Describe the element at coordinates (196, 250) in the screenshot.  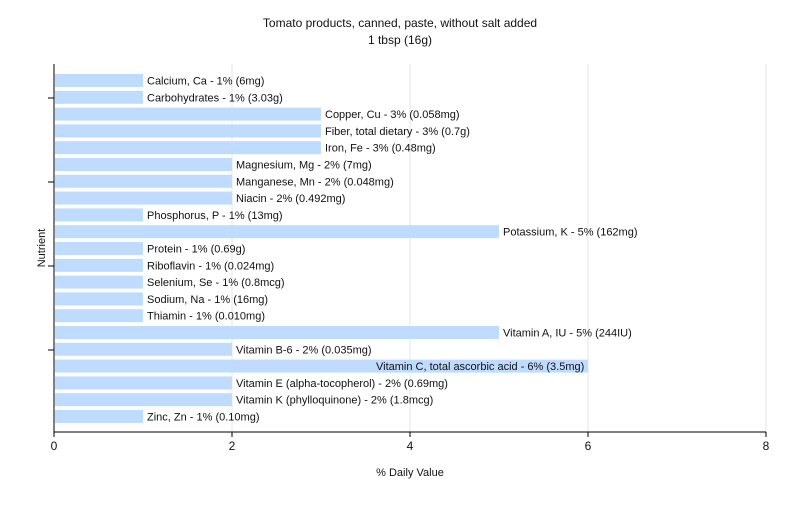
I see `bar-label: Protein - 1% (0.69g)` at that location.